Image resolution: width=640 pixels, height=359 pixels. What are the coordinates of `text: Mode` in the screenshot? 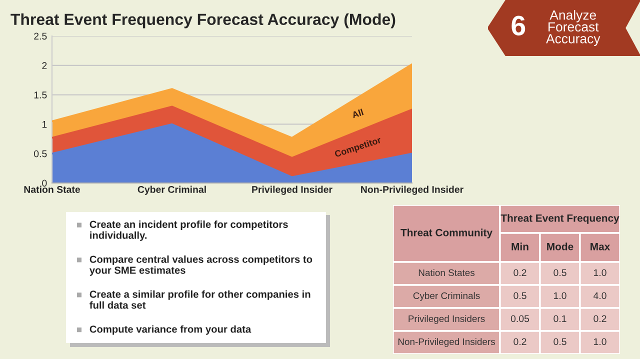 It's located at (560, 246).